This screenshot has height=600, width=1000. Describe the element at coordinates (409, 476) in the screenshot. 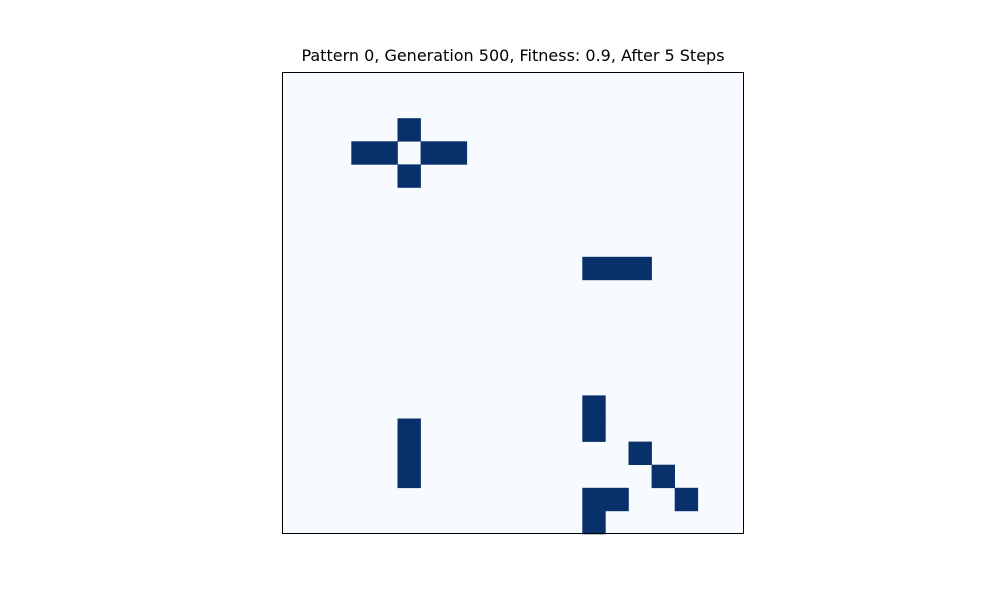

I see `alive-cell-r17-c5` at that location.